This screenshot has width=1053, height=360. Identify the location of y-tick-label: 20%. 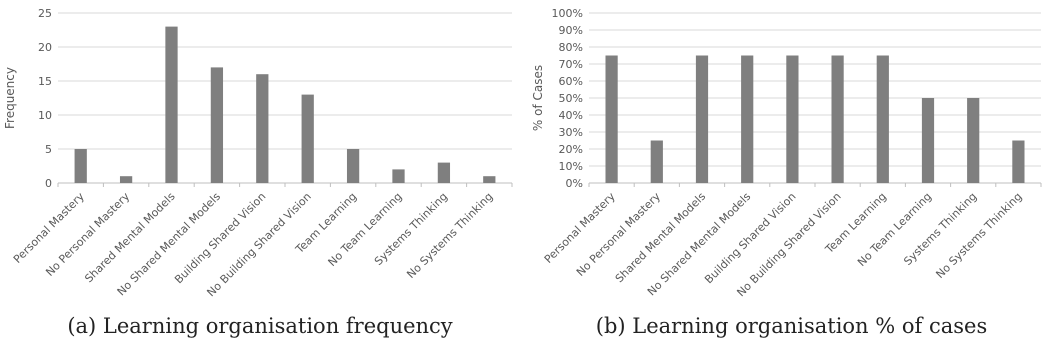
(571, 149).